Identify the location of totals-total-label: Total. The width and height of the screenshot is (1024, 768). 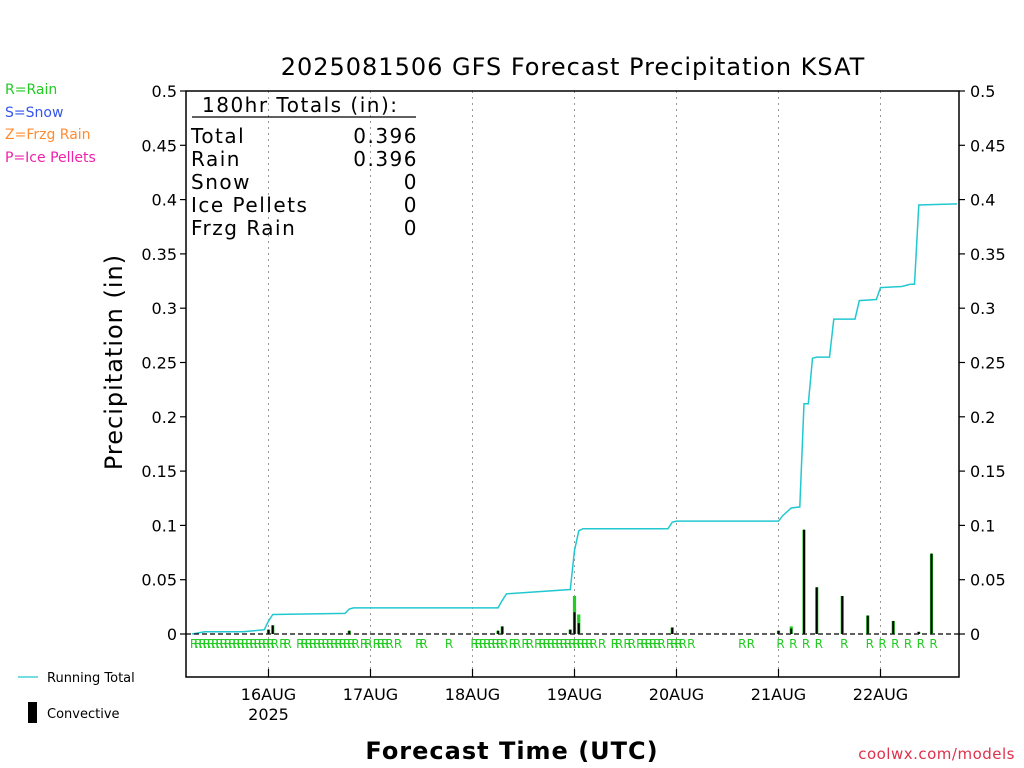
(217, 136).